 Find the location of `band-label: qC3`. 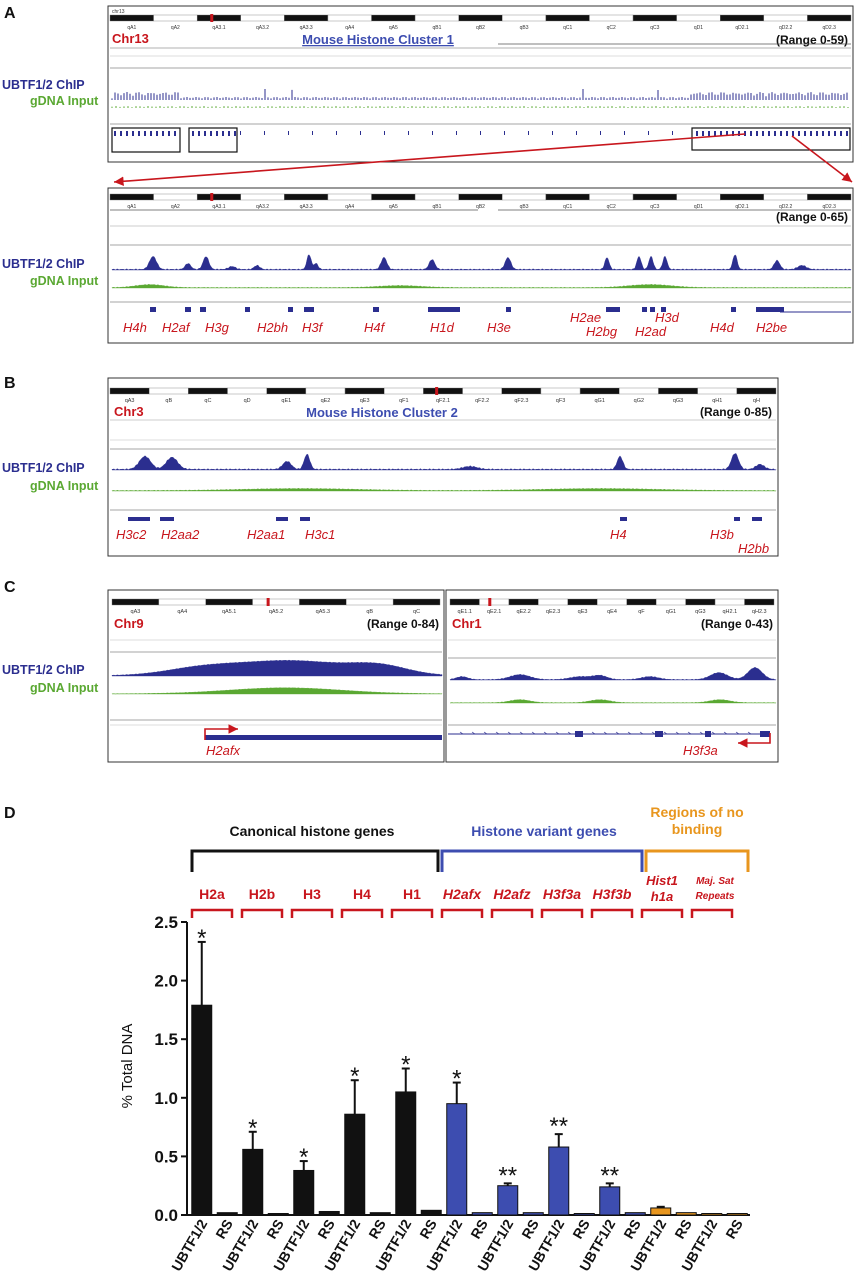

band-label: qC3 is located at coordinates (654, 207).